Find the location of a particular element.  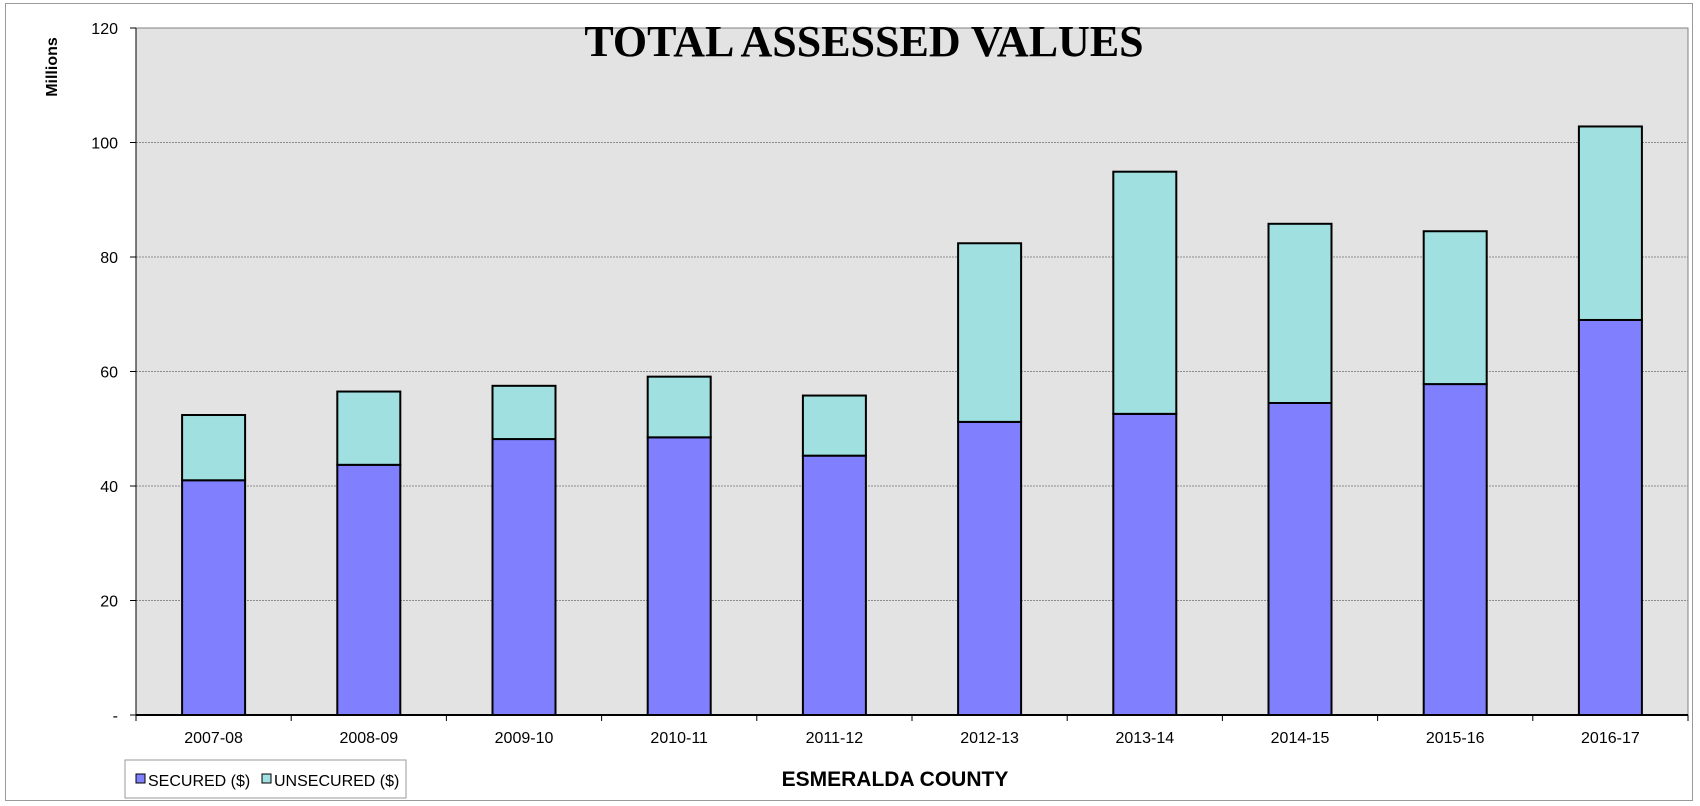

y-axis-label: Millions is located at coordinates (52, 67).